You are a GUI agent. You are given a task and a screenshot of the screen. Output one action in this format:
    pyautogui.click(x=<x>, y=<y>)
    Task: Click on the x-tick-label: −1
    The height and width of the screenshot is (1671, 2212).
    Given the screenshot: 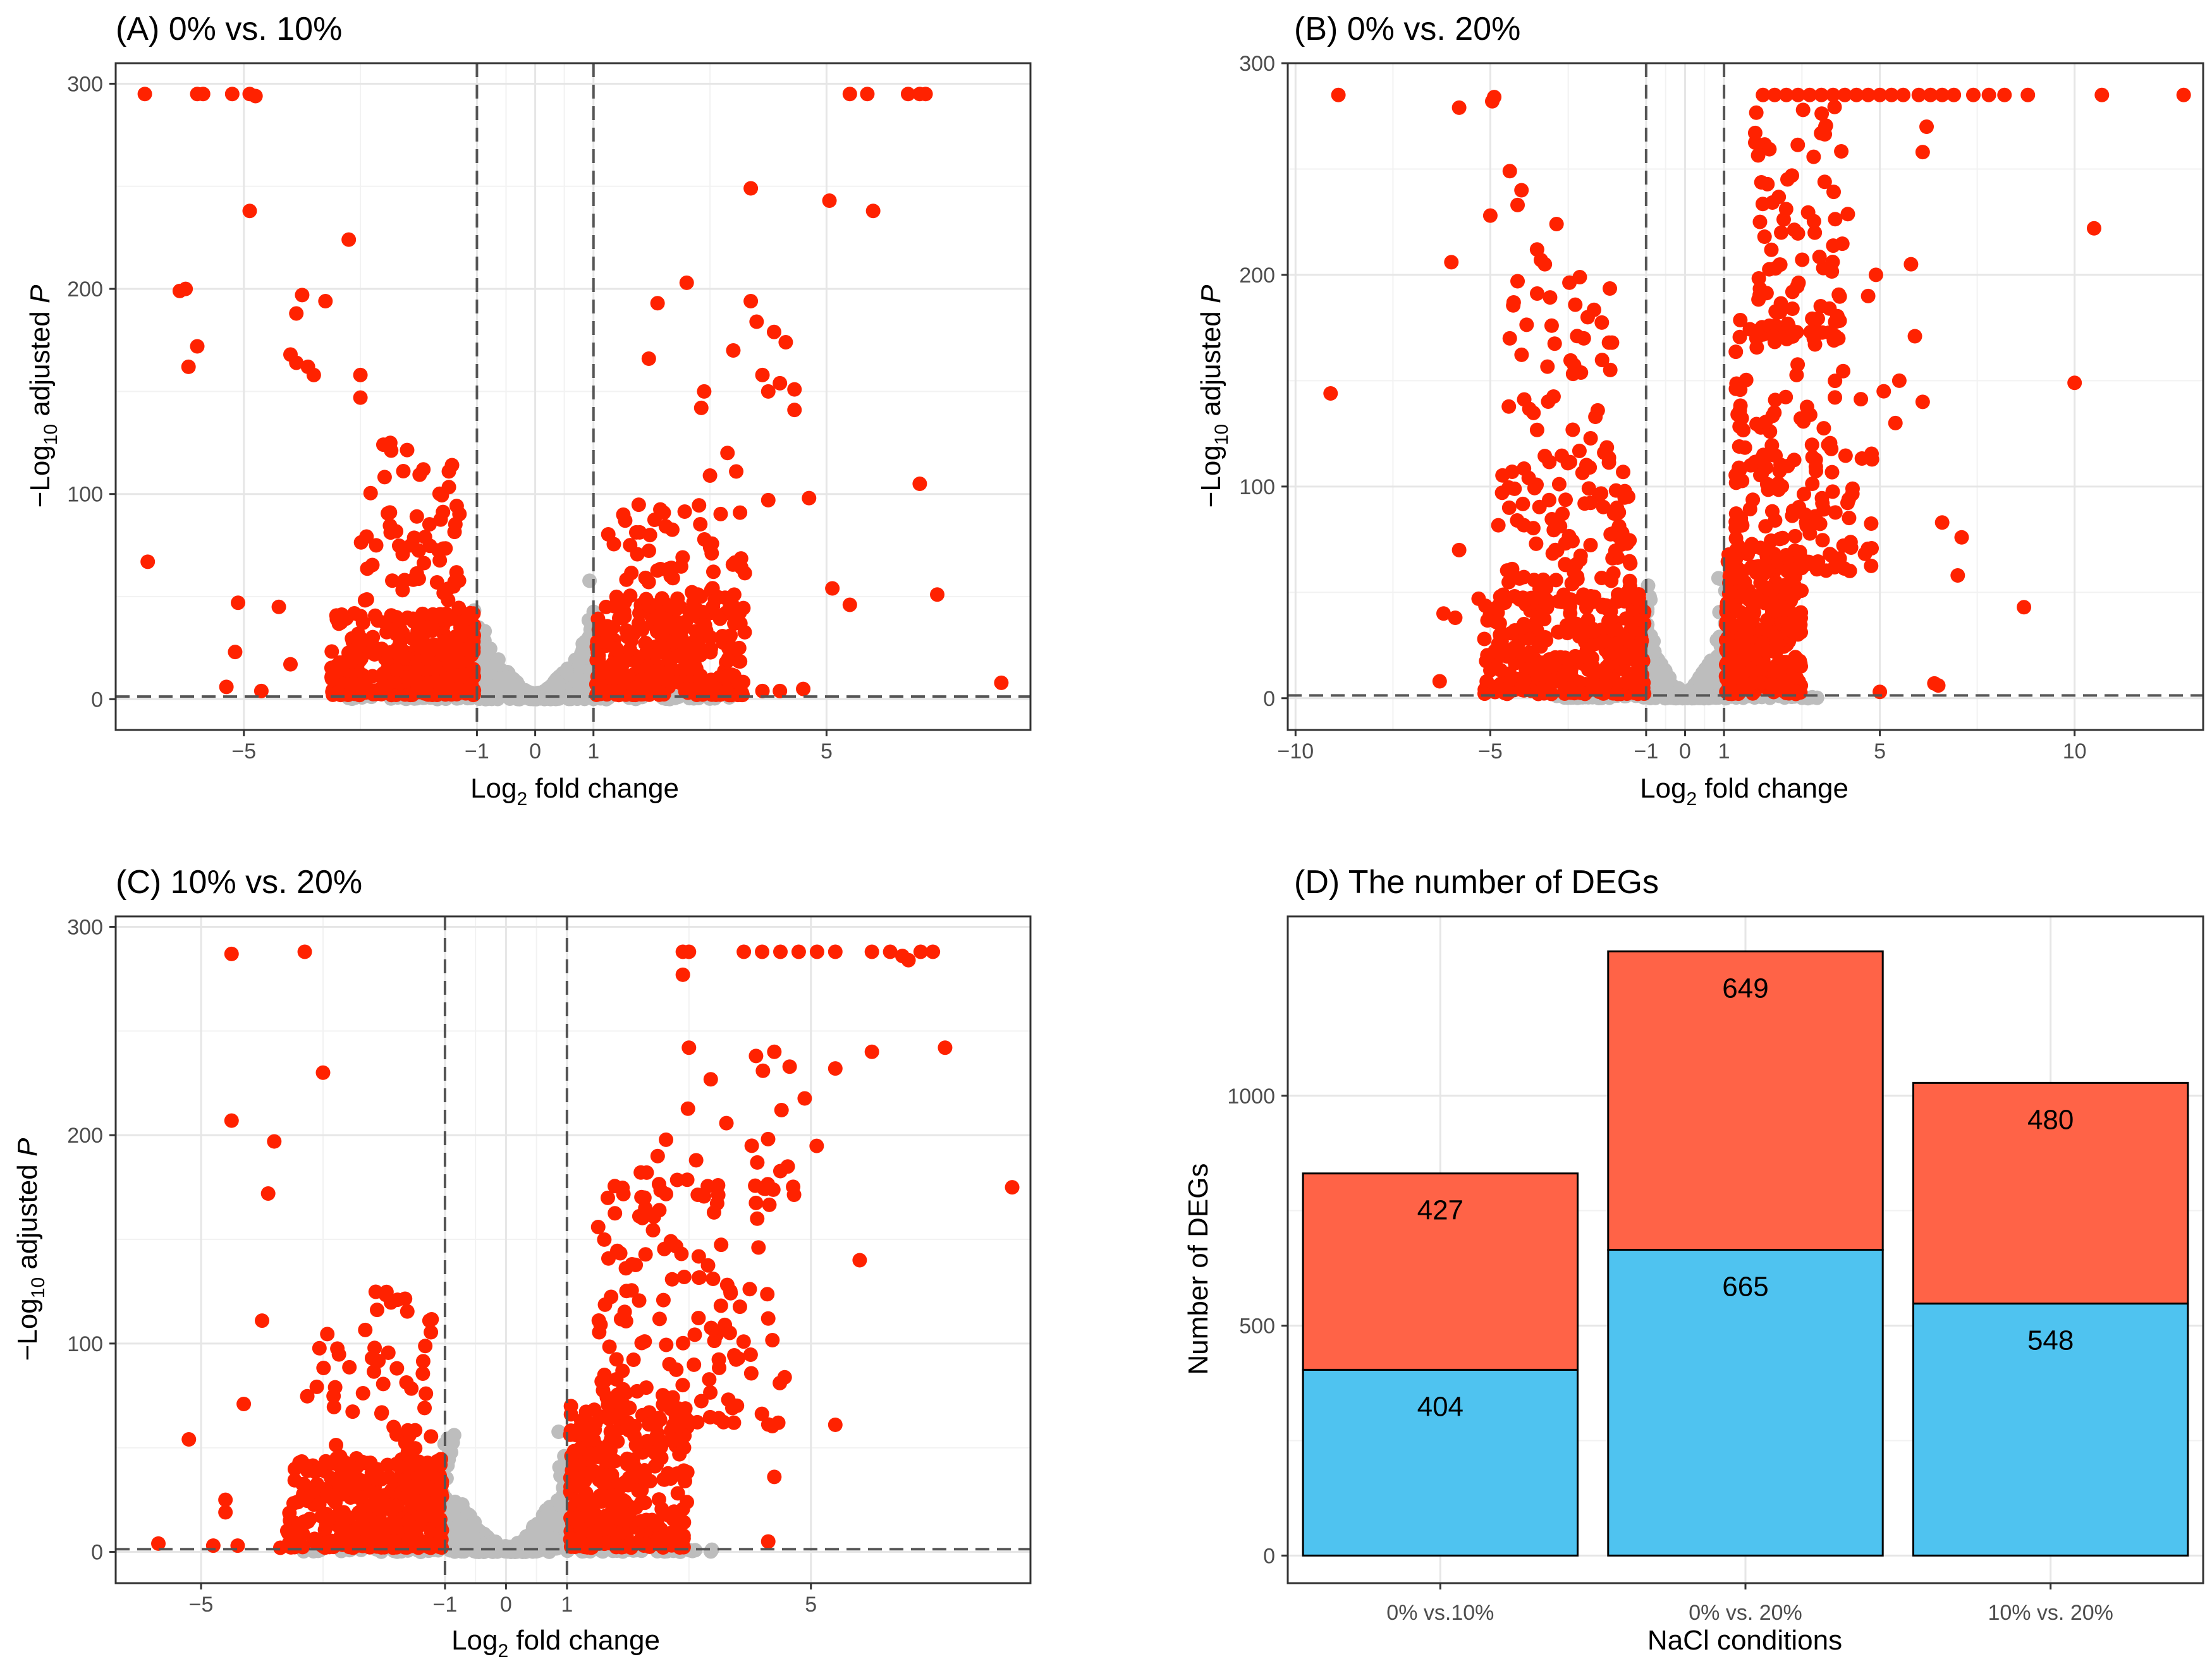 What is the action you would take?
    pyautogui.click(x=1646, y=751)
    